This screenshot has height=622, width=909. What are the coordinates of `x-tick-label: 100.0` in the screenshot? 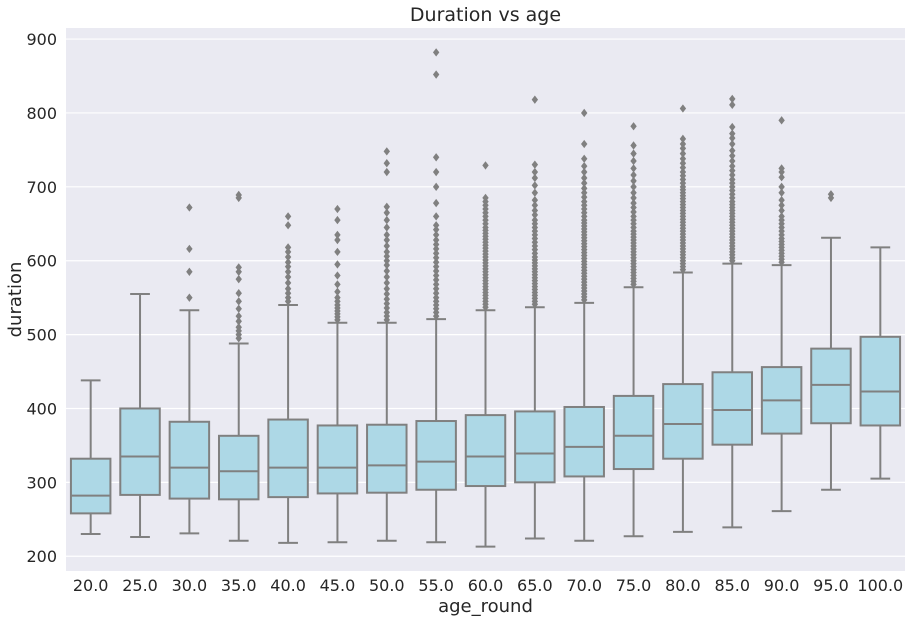 It's located at (880, 585).